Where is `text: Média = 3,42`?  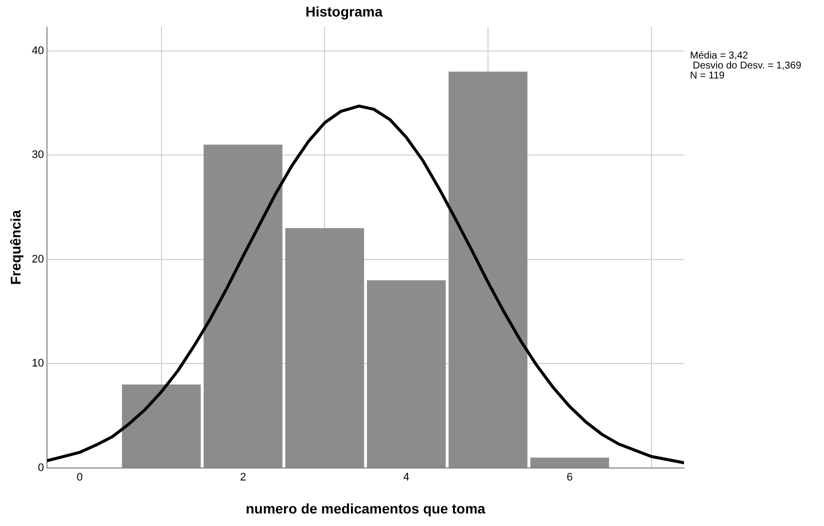 text: Média = 3,42 is located at coordinates (719, 56).